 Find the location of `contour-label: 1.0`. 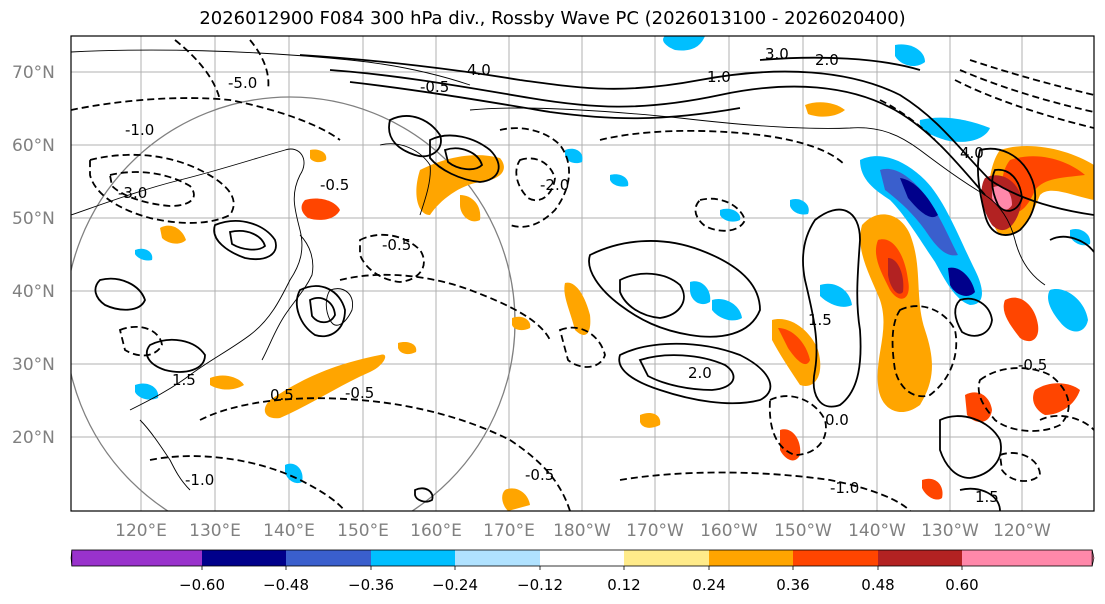

contour-label: 1.0 is located at coordinates (719, 77).